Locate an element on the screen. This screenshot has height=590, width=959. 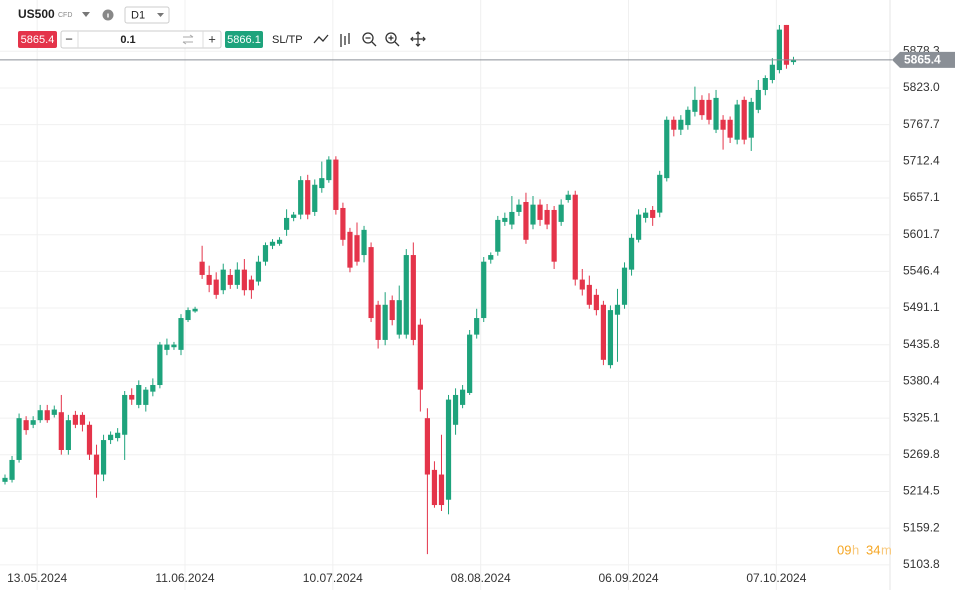
minus-button: − is located at coordinates (69, 38).